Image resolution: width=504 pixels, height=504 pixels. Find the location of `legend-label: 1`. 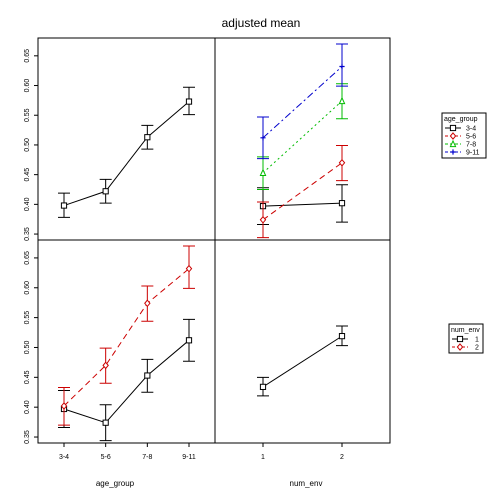

legend-label: 1 is located at coordinates (477, 340).